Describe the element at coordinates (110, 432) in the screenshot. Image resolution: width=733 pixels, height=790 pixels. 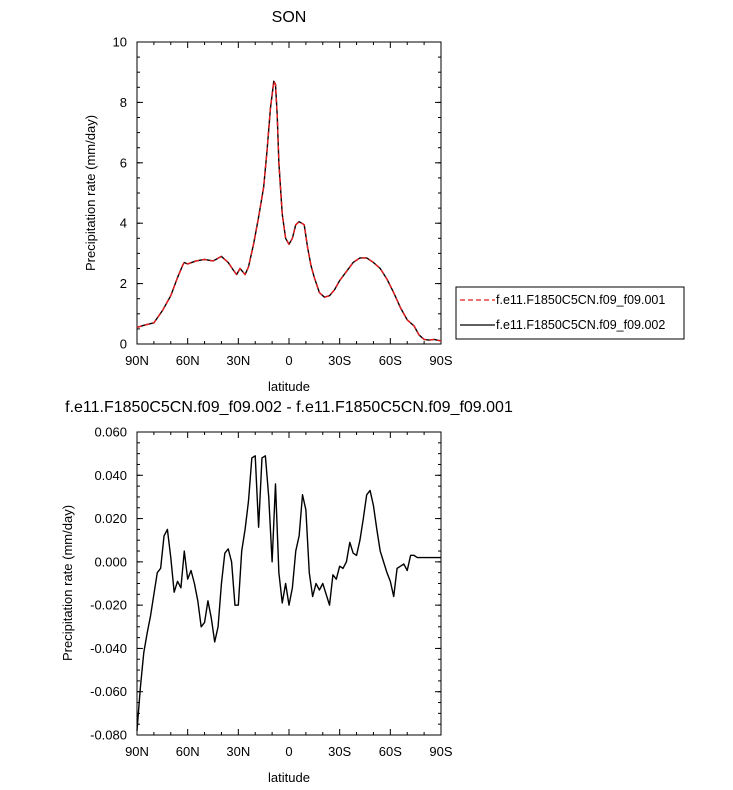
I see `difference-y-tick-label: 0.060` at that location.